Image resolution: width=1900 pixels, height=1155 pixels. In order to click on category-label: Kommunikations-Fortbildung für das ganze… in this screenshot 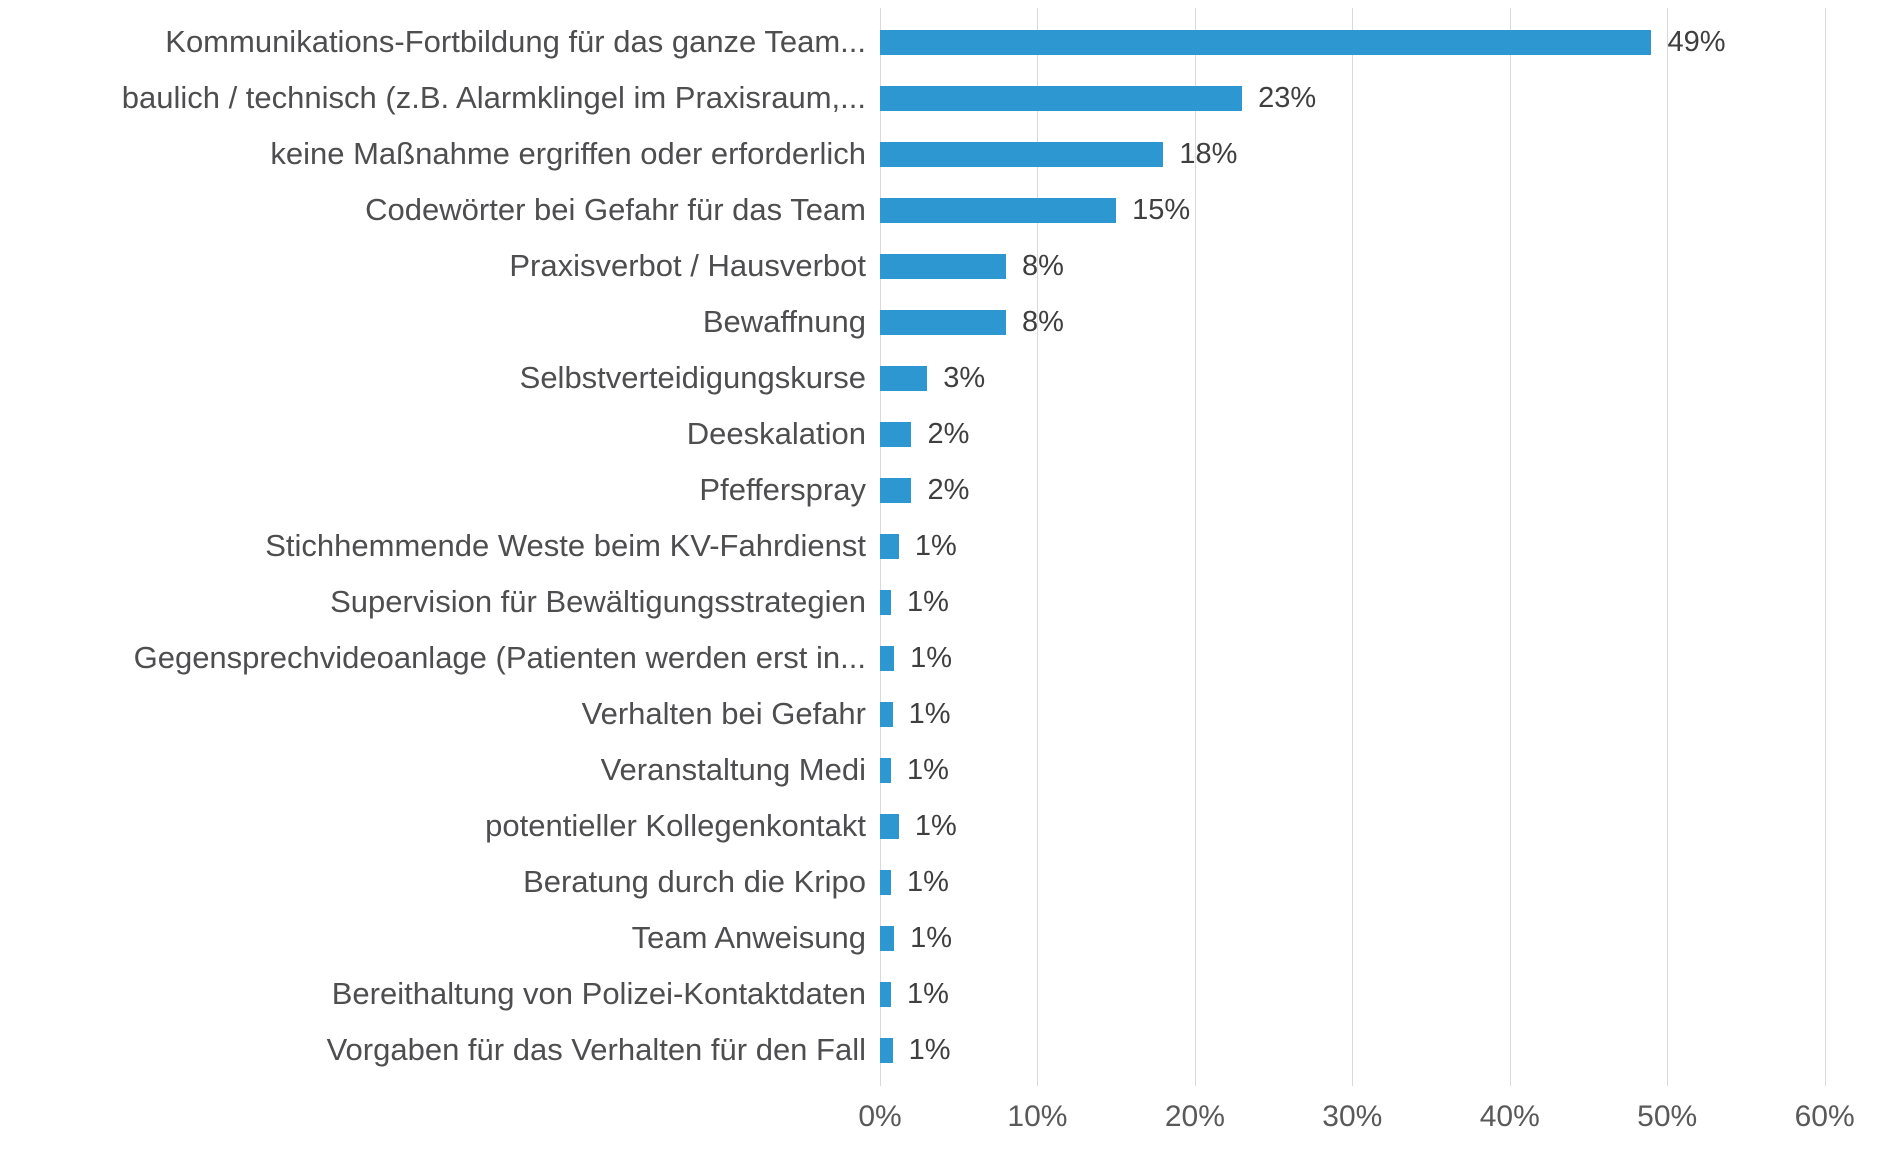, I will do `click(515, 41)`.